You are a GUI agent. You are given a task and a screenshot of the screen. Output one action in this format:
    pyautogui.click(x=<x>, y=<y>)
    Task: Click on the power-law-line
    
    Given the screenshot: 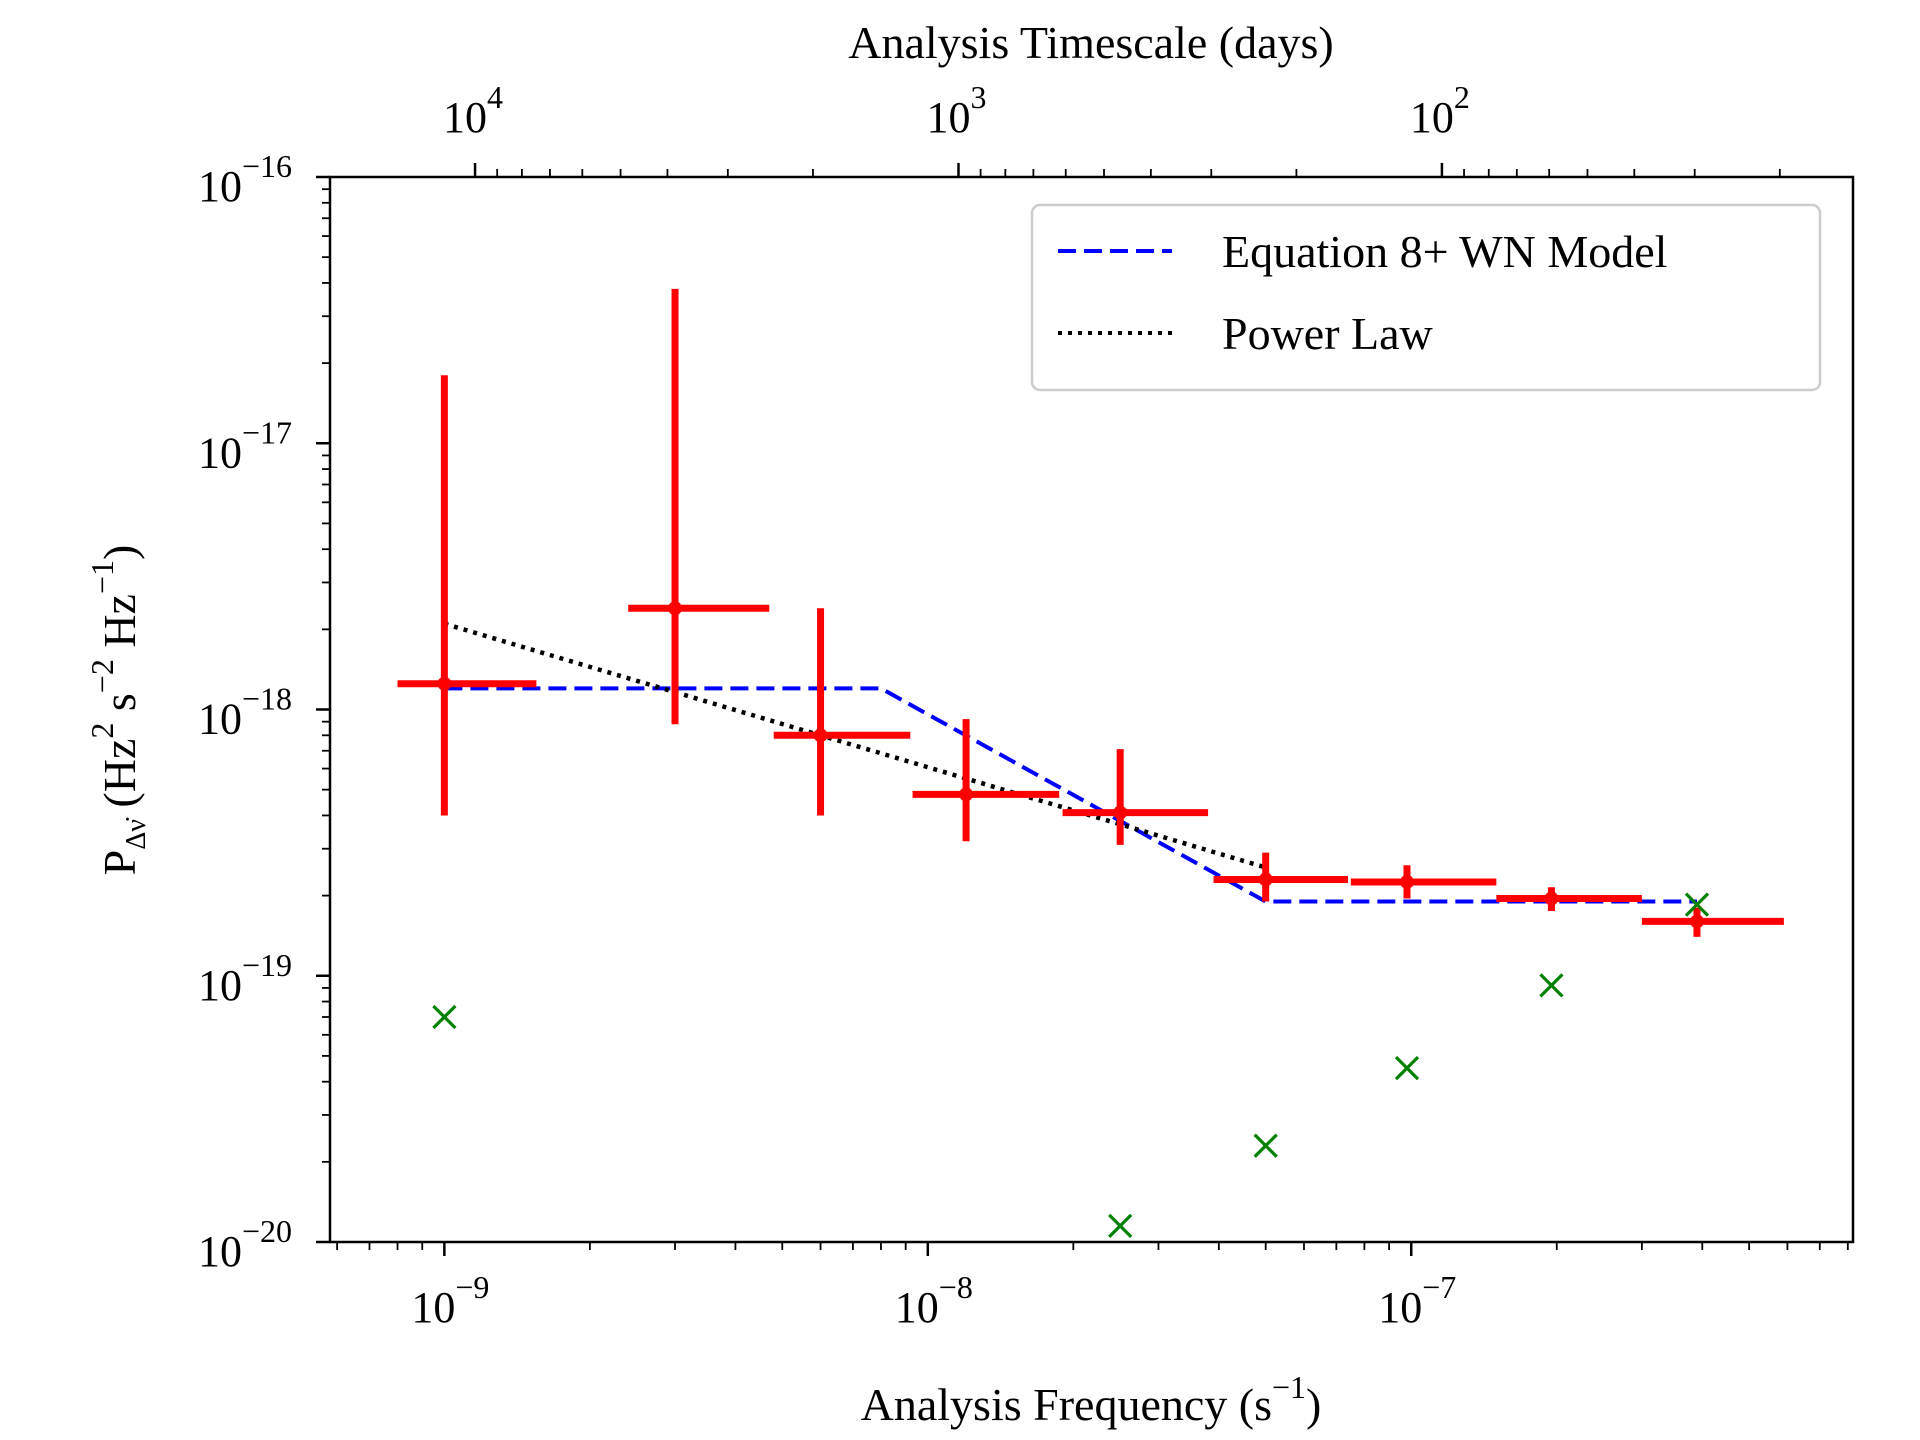 What is the action you would take?
    pyautogui.click(x=855, y=745)
    